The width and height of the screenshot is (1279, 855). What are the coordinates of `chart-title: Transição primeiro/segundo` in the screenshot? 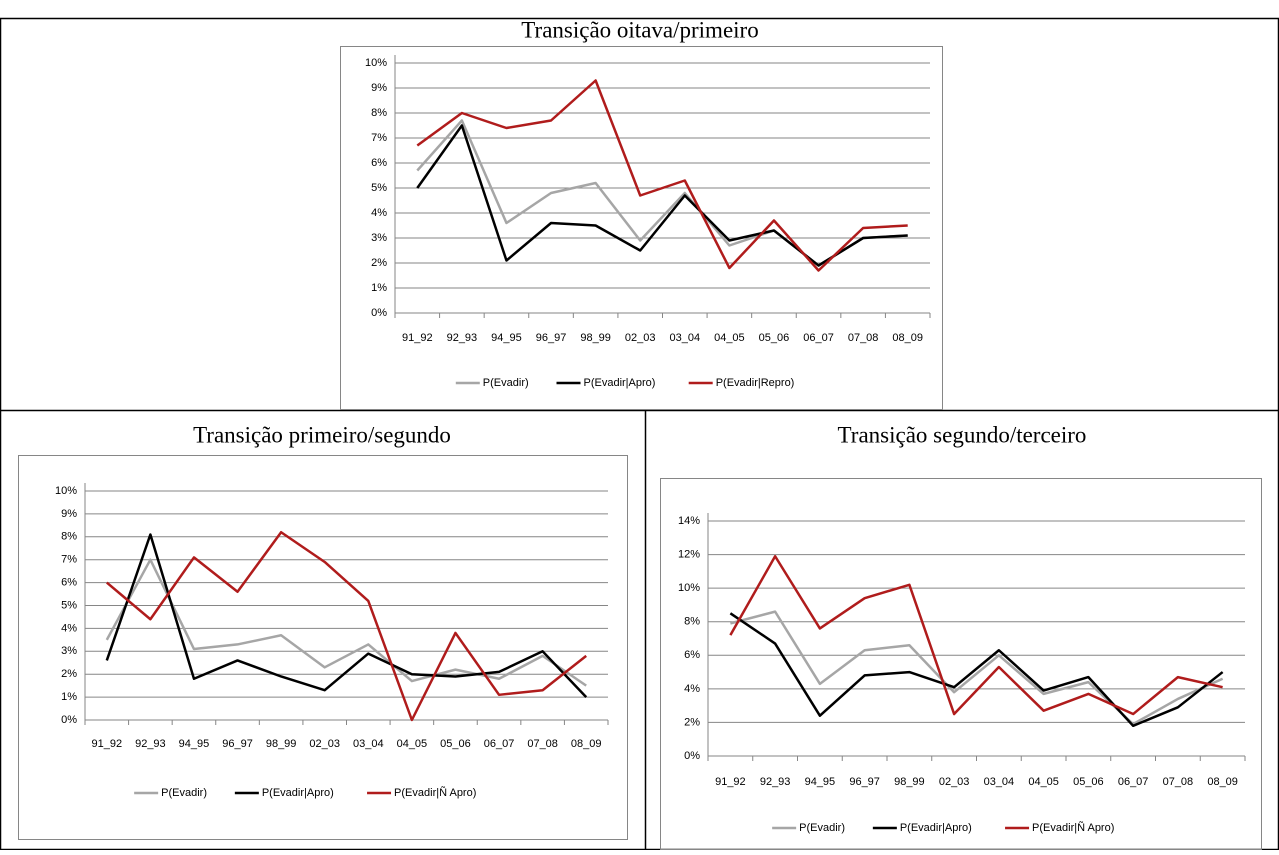 It's located at (322, 434).